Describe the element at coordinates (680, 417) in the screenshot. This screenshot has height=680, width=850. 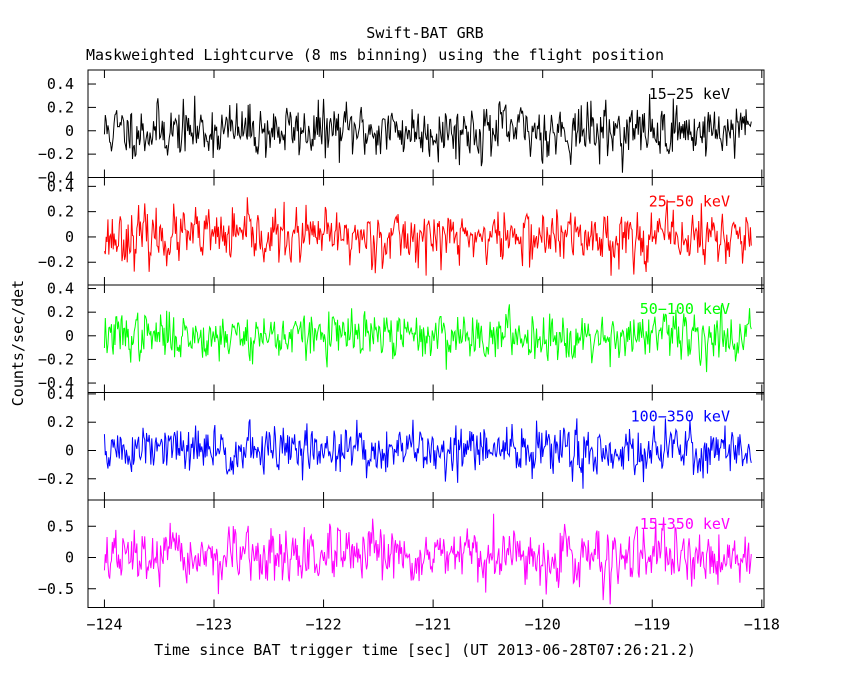
I see `band-label-4: 100−350 keV` at that location.